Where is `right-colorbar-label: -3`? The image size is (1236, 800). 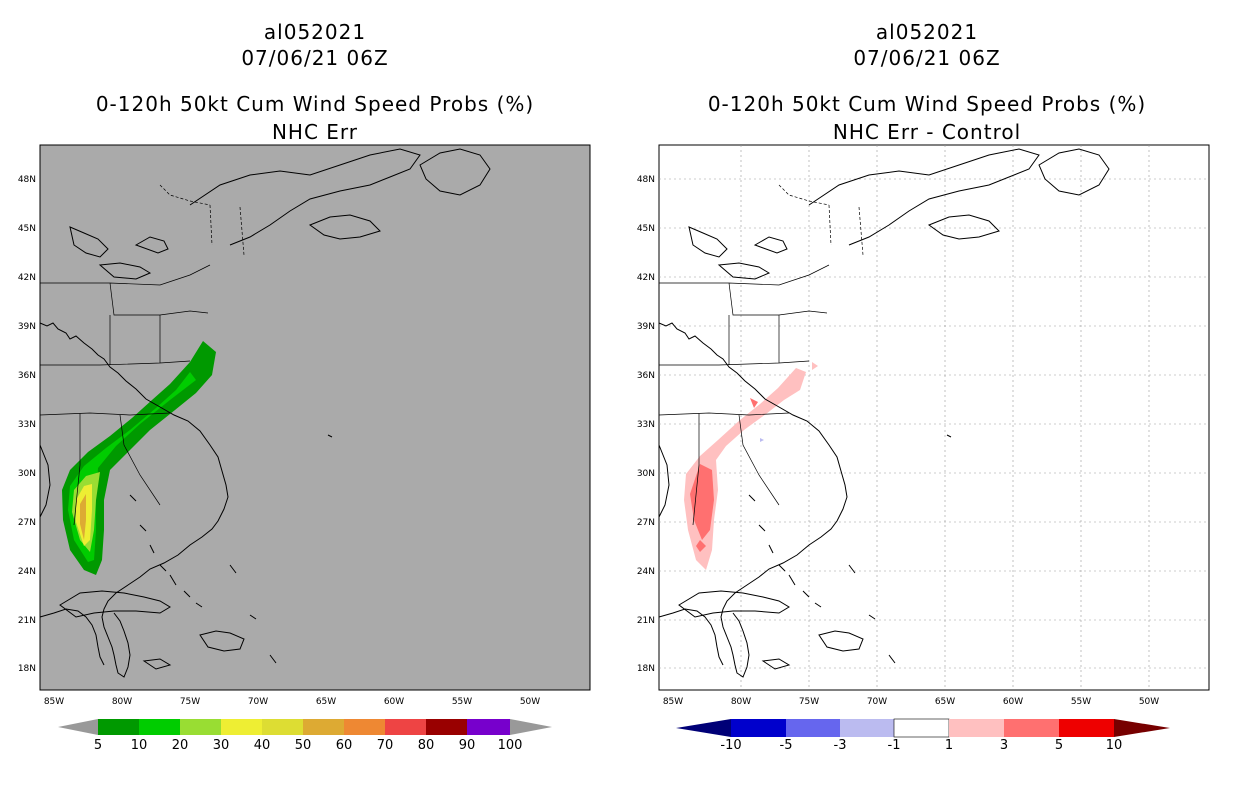 right-colorbar-label: -3 is located at coordinates (840, 745).